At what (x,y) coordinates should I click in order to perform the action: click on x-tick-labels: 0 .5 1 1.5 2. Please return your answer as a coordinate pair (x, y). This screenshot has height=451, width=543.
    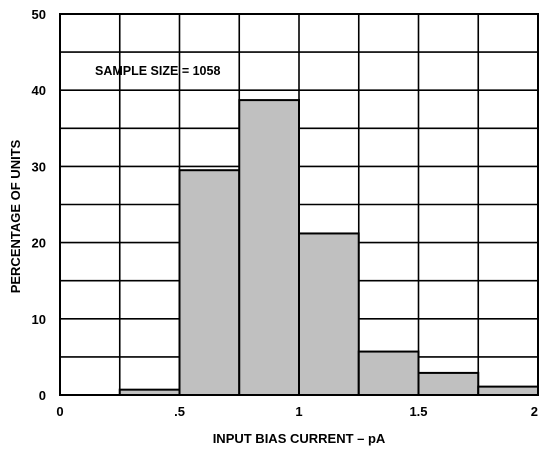
    Looking at the image, I should click on (297, 411).